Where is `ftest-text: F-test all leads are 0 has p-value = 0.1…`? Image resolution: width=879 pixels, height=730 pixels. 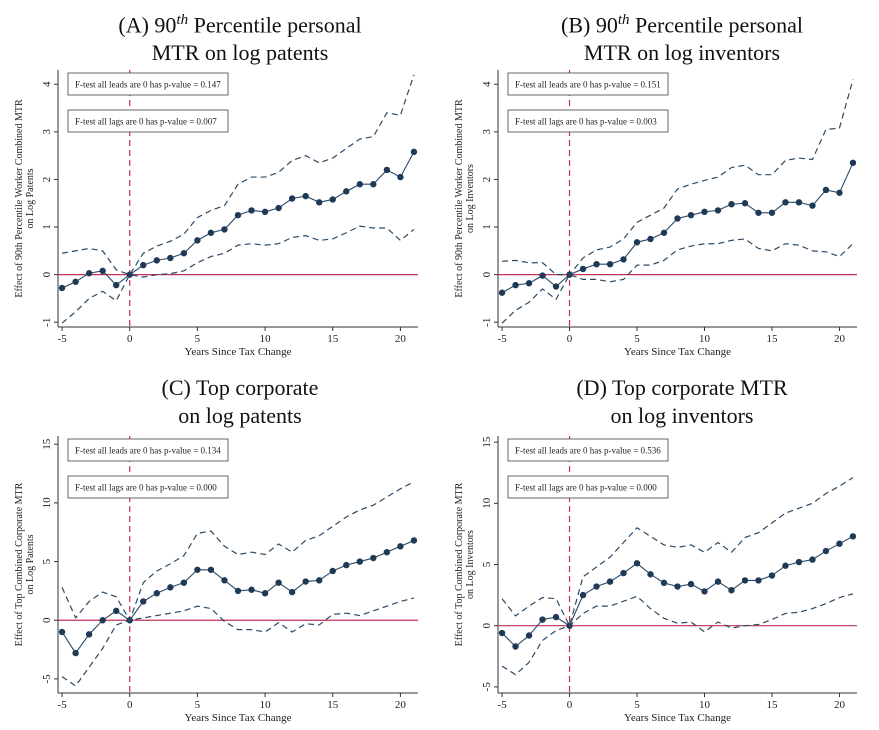 ftest-text: F-test all leads are 0 has p-value = 0.1… is located at coordinates (148, 85).